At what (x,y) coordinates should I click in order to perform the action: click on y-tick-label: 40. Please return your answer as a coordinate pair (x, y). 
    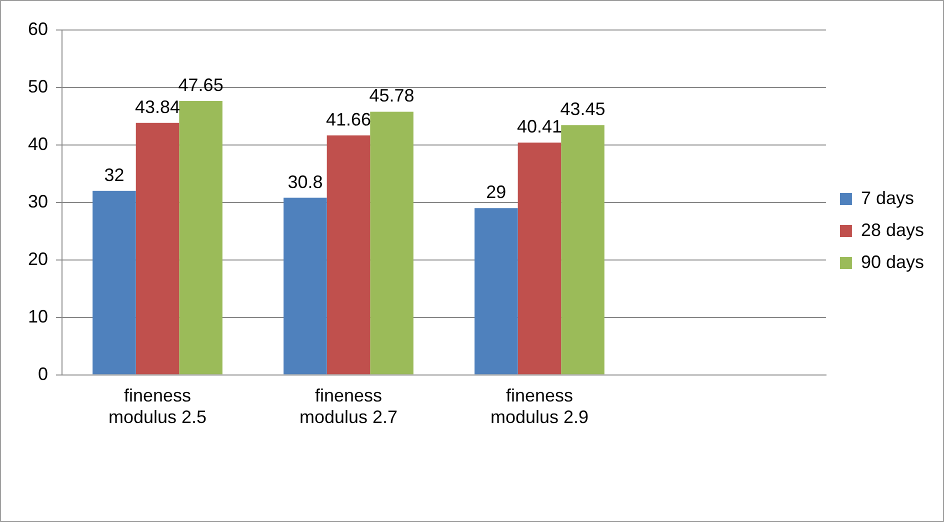
    Looking at the image, I should click on (38, 144).